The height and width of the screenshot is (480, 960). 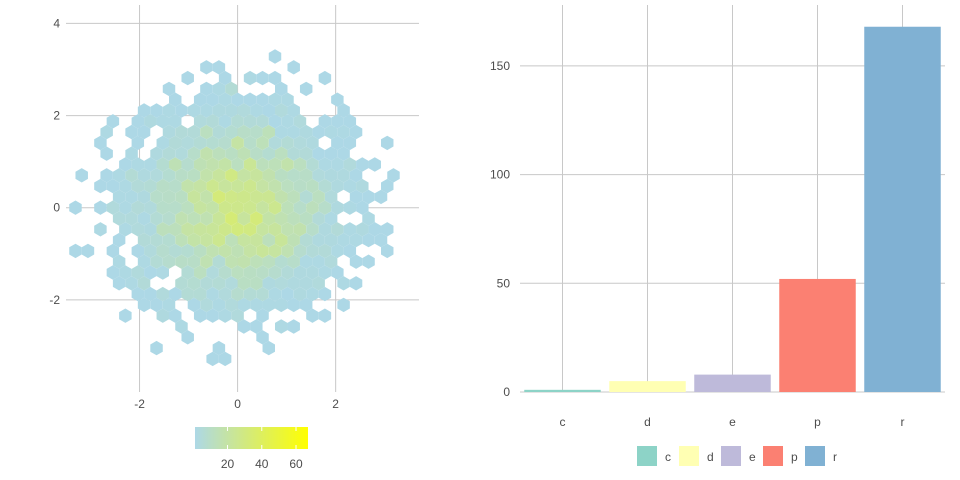 What do you see at coordinates (731, 456) in the screenshot?
I see `legend-key-e` at bounding box center [731, 456].